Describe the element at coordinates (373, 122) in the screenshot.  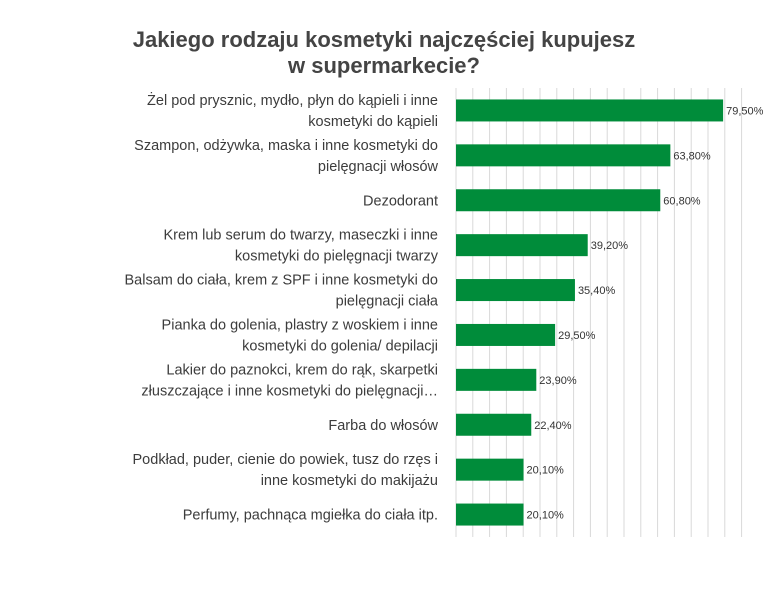
I see `category-label: kosmetyki do kąpieli` at that location.